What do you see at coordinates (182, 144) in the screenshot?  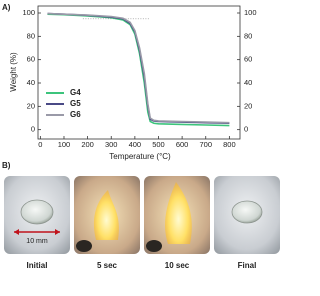 I see `x-tick-label: 600` at bounding box center [182, 144].